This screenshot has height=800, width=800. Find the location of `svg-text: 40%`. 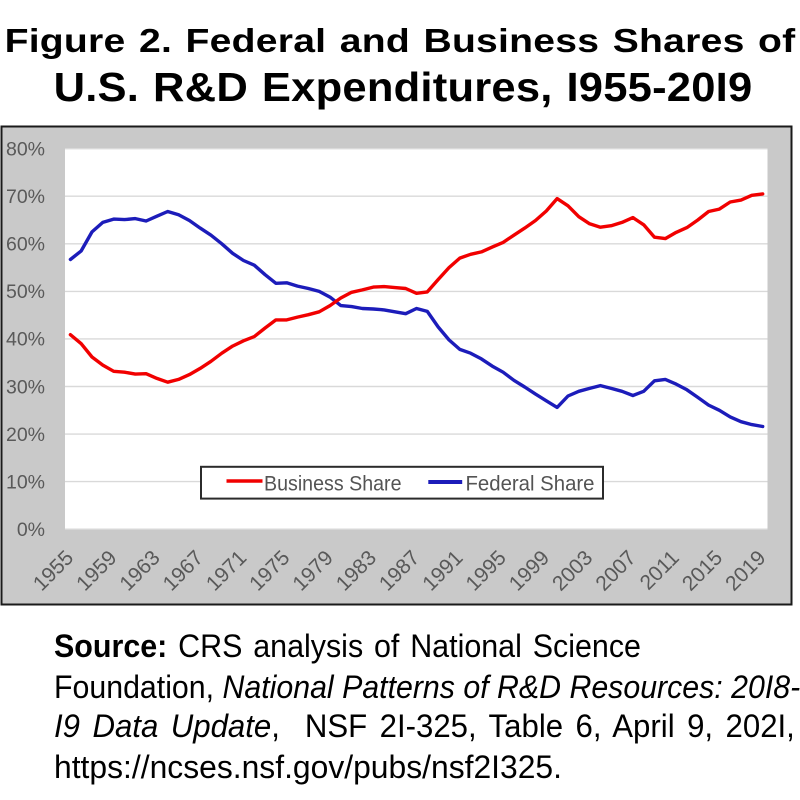

svg-text: 40% is located at coordinates (25, 340).